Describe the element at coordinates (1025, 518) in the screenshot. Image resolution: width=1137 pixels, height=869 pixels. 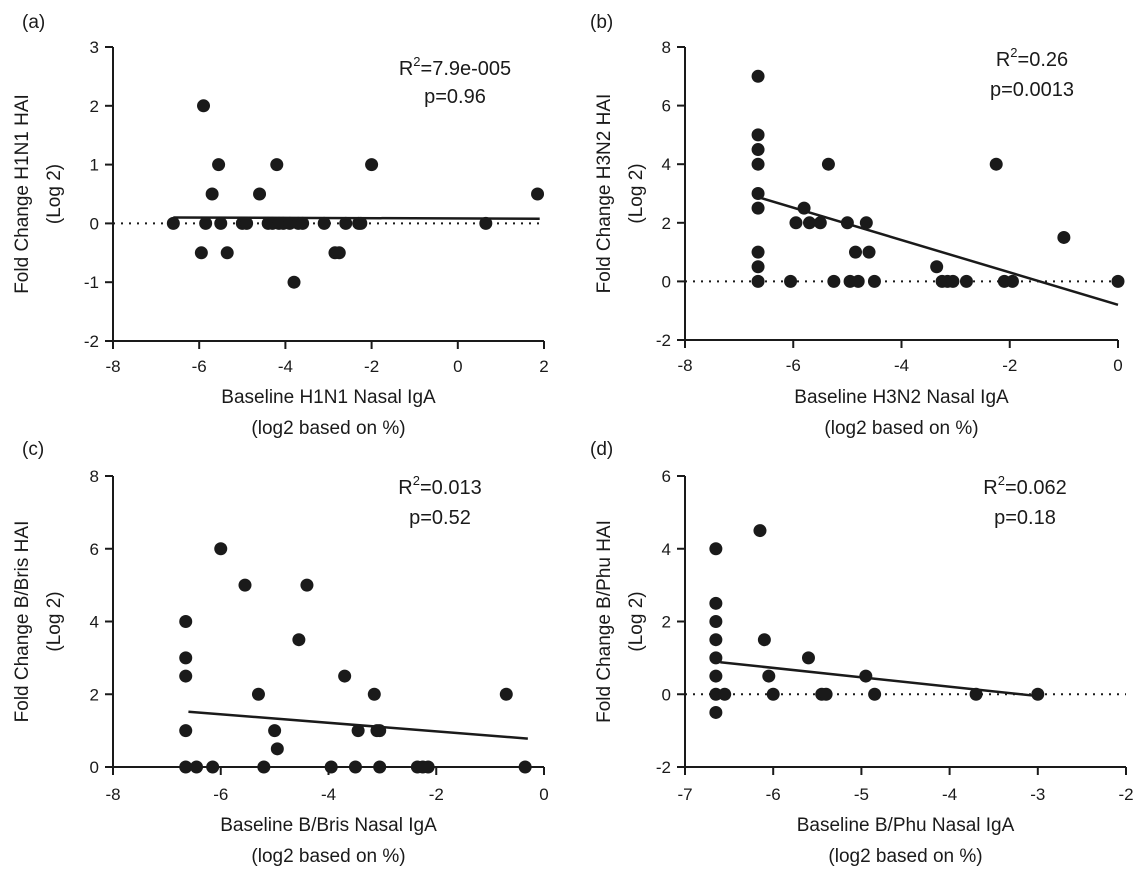
I see `p-value-label: p=0.18` at that location.